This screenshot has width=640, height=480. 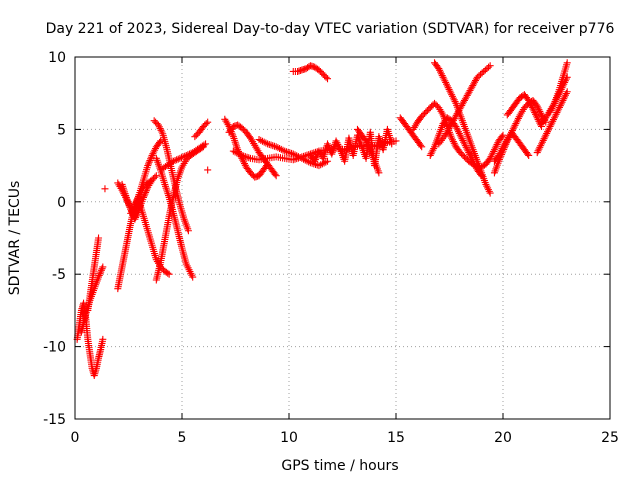 What do you see at coordinates (61, 203) in the screenshot?
I see `y-tick-label: 0` at bounding box center [61, 203].